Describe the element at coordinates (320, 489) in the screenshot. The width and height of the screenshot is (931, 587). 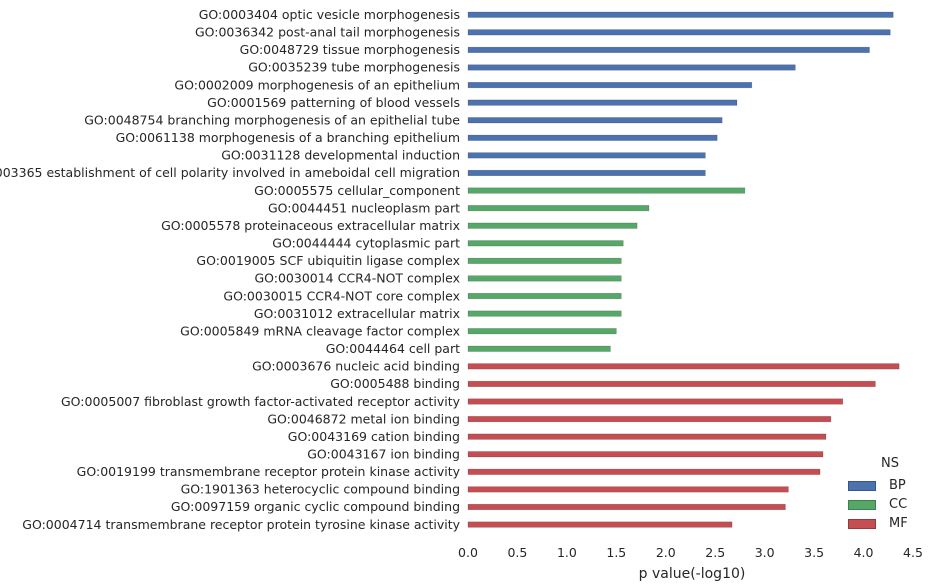
I see `y-tick-label: GO:1901363 heterocyclic compound binding` at that location.